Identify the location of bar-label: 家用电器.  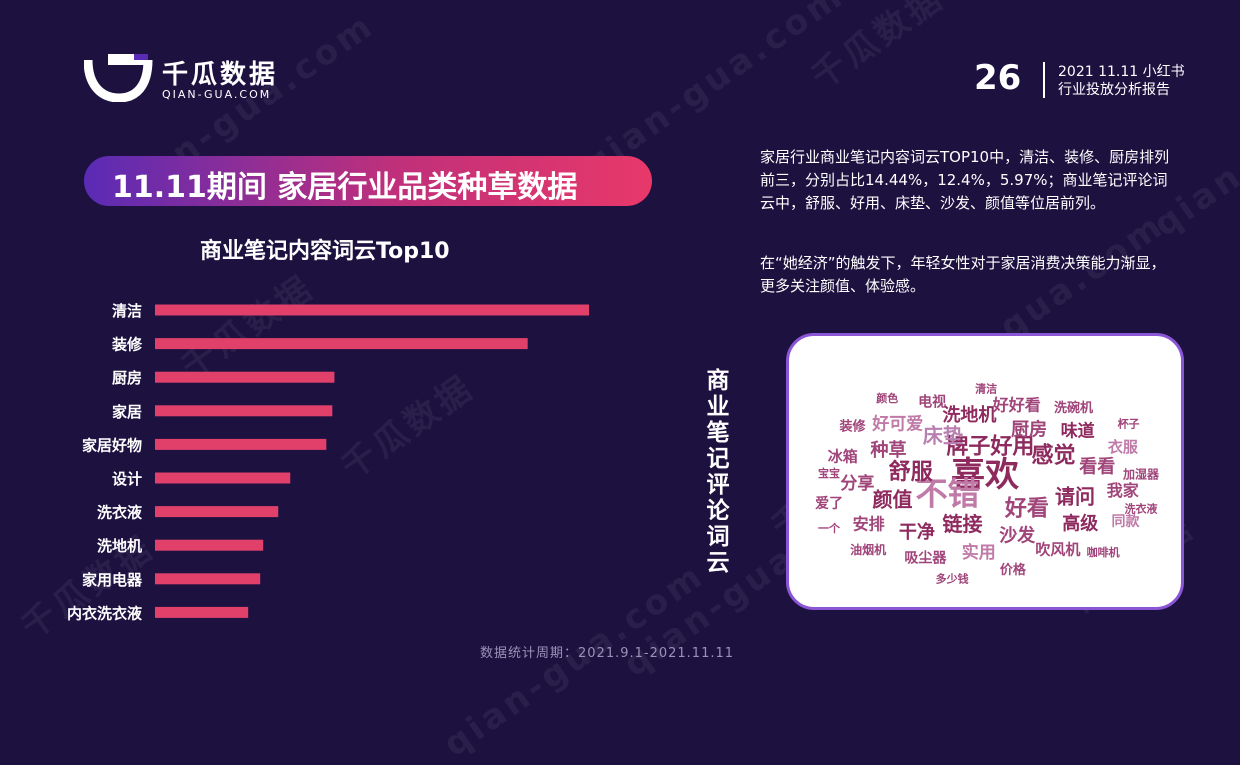
(112, 580).